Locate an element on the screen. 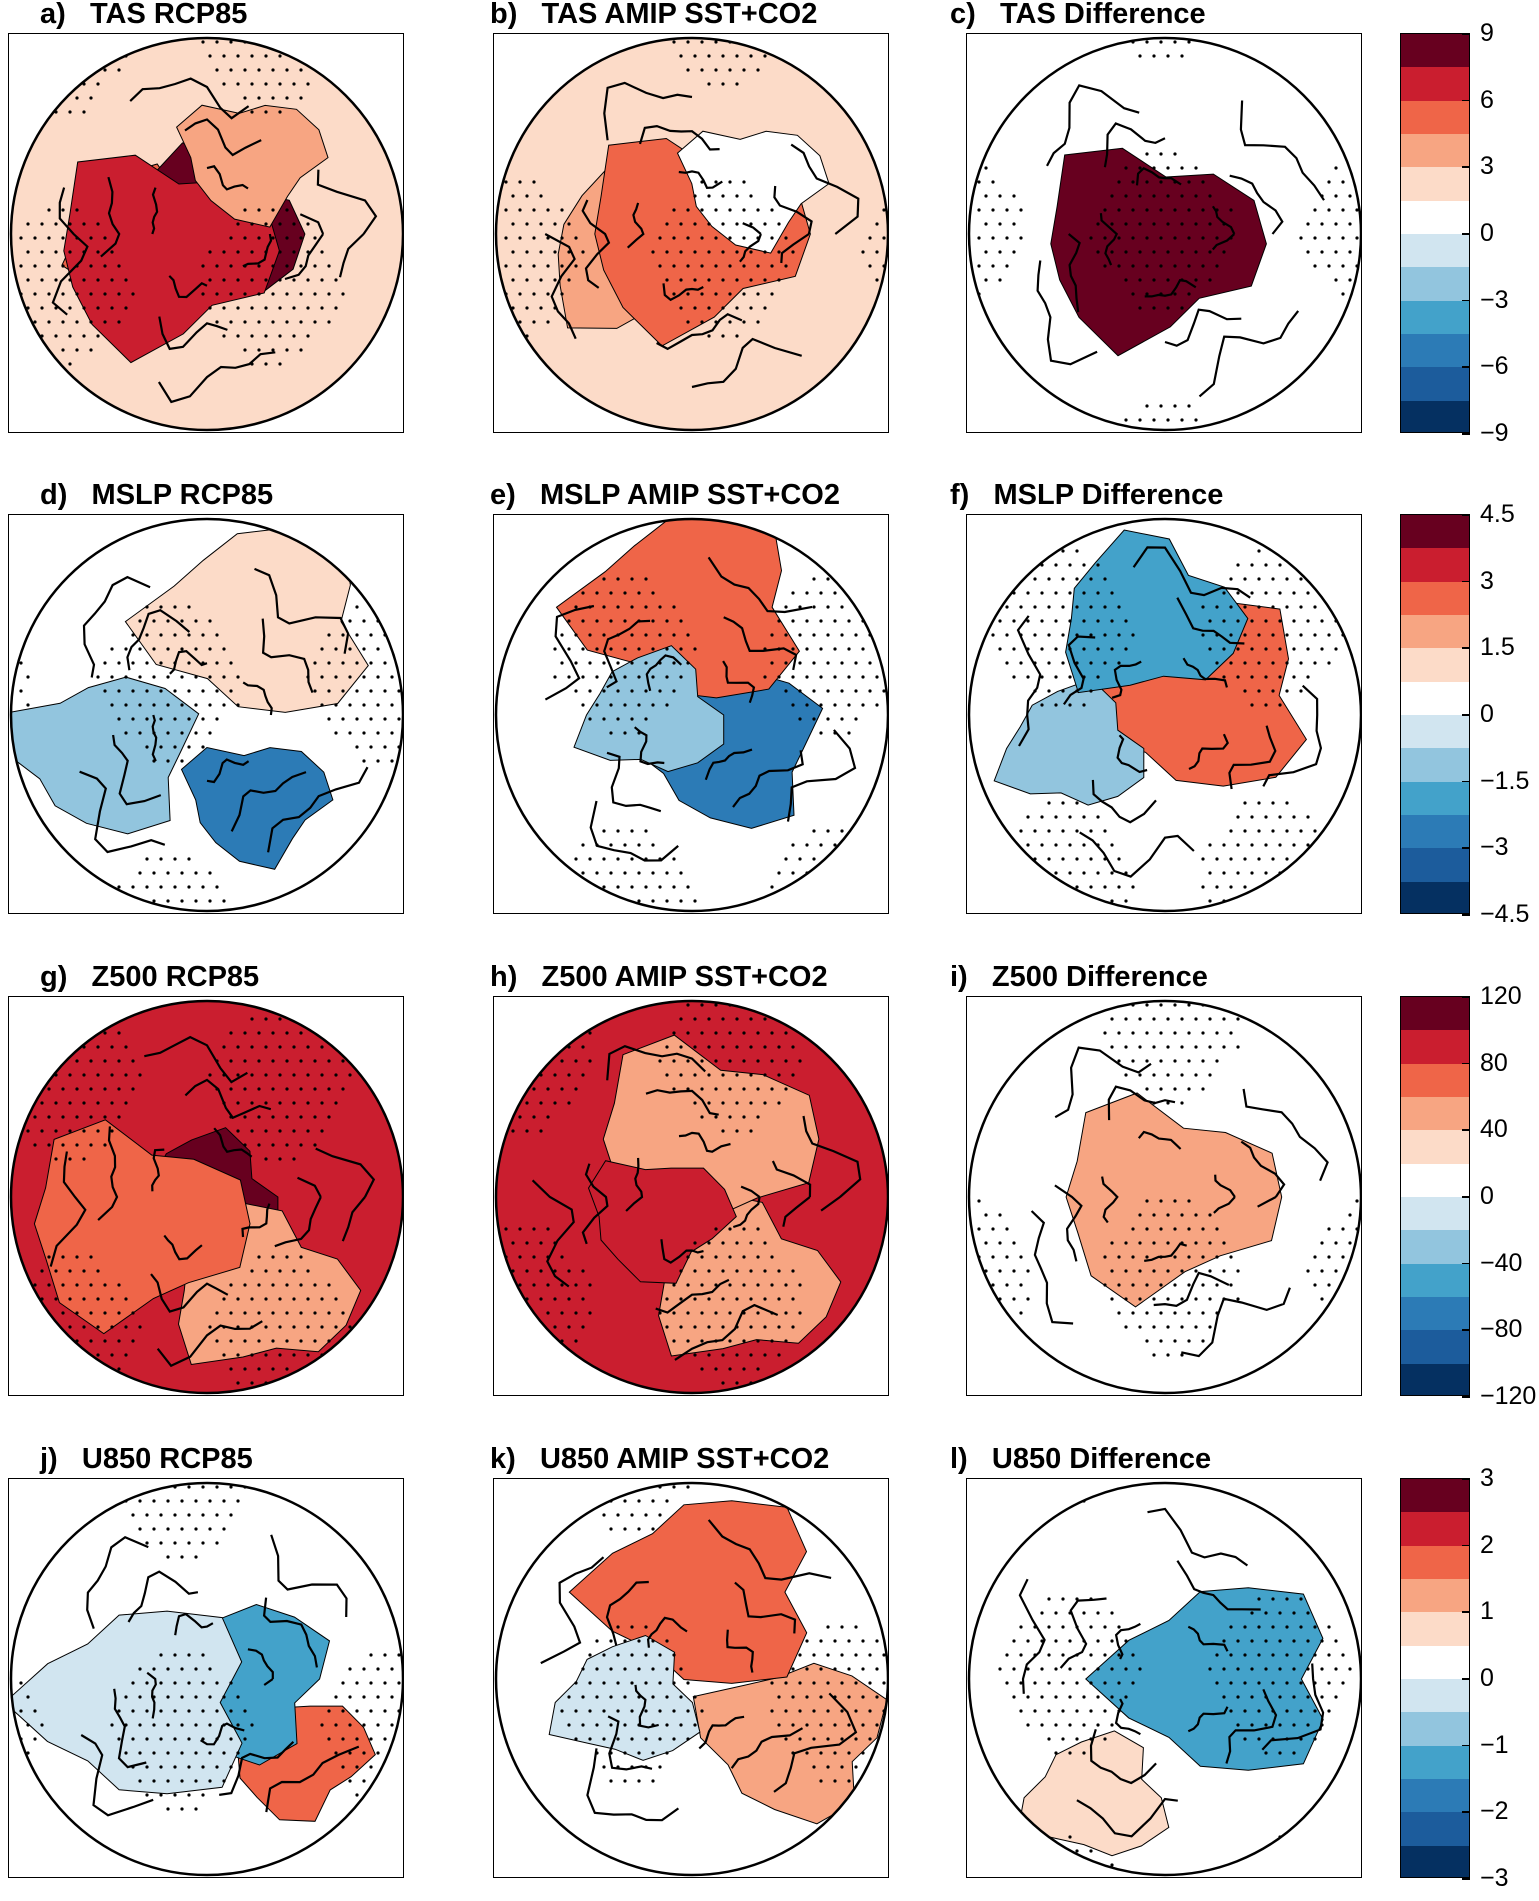 The height and width of the screenshot is (1901, 1539). colorbar-tick-label: −40 is located at coordinates (1501, 1262).